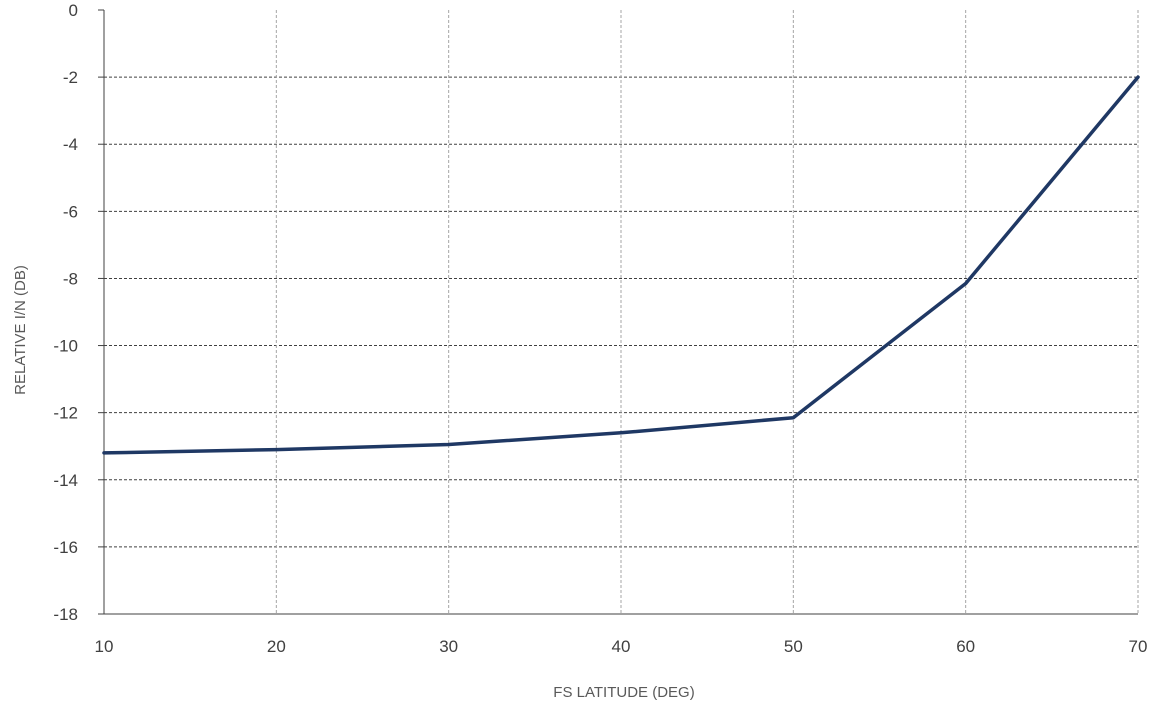 The width and height of the screenshot is (1154, 706). What do you see at coordinates (70, 278) in the screenshot?
I see `y-tick-label: -8` at bounding box center [70, 278].